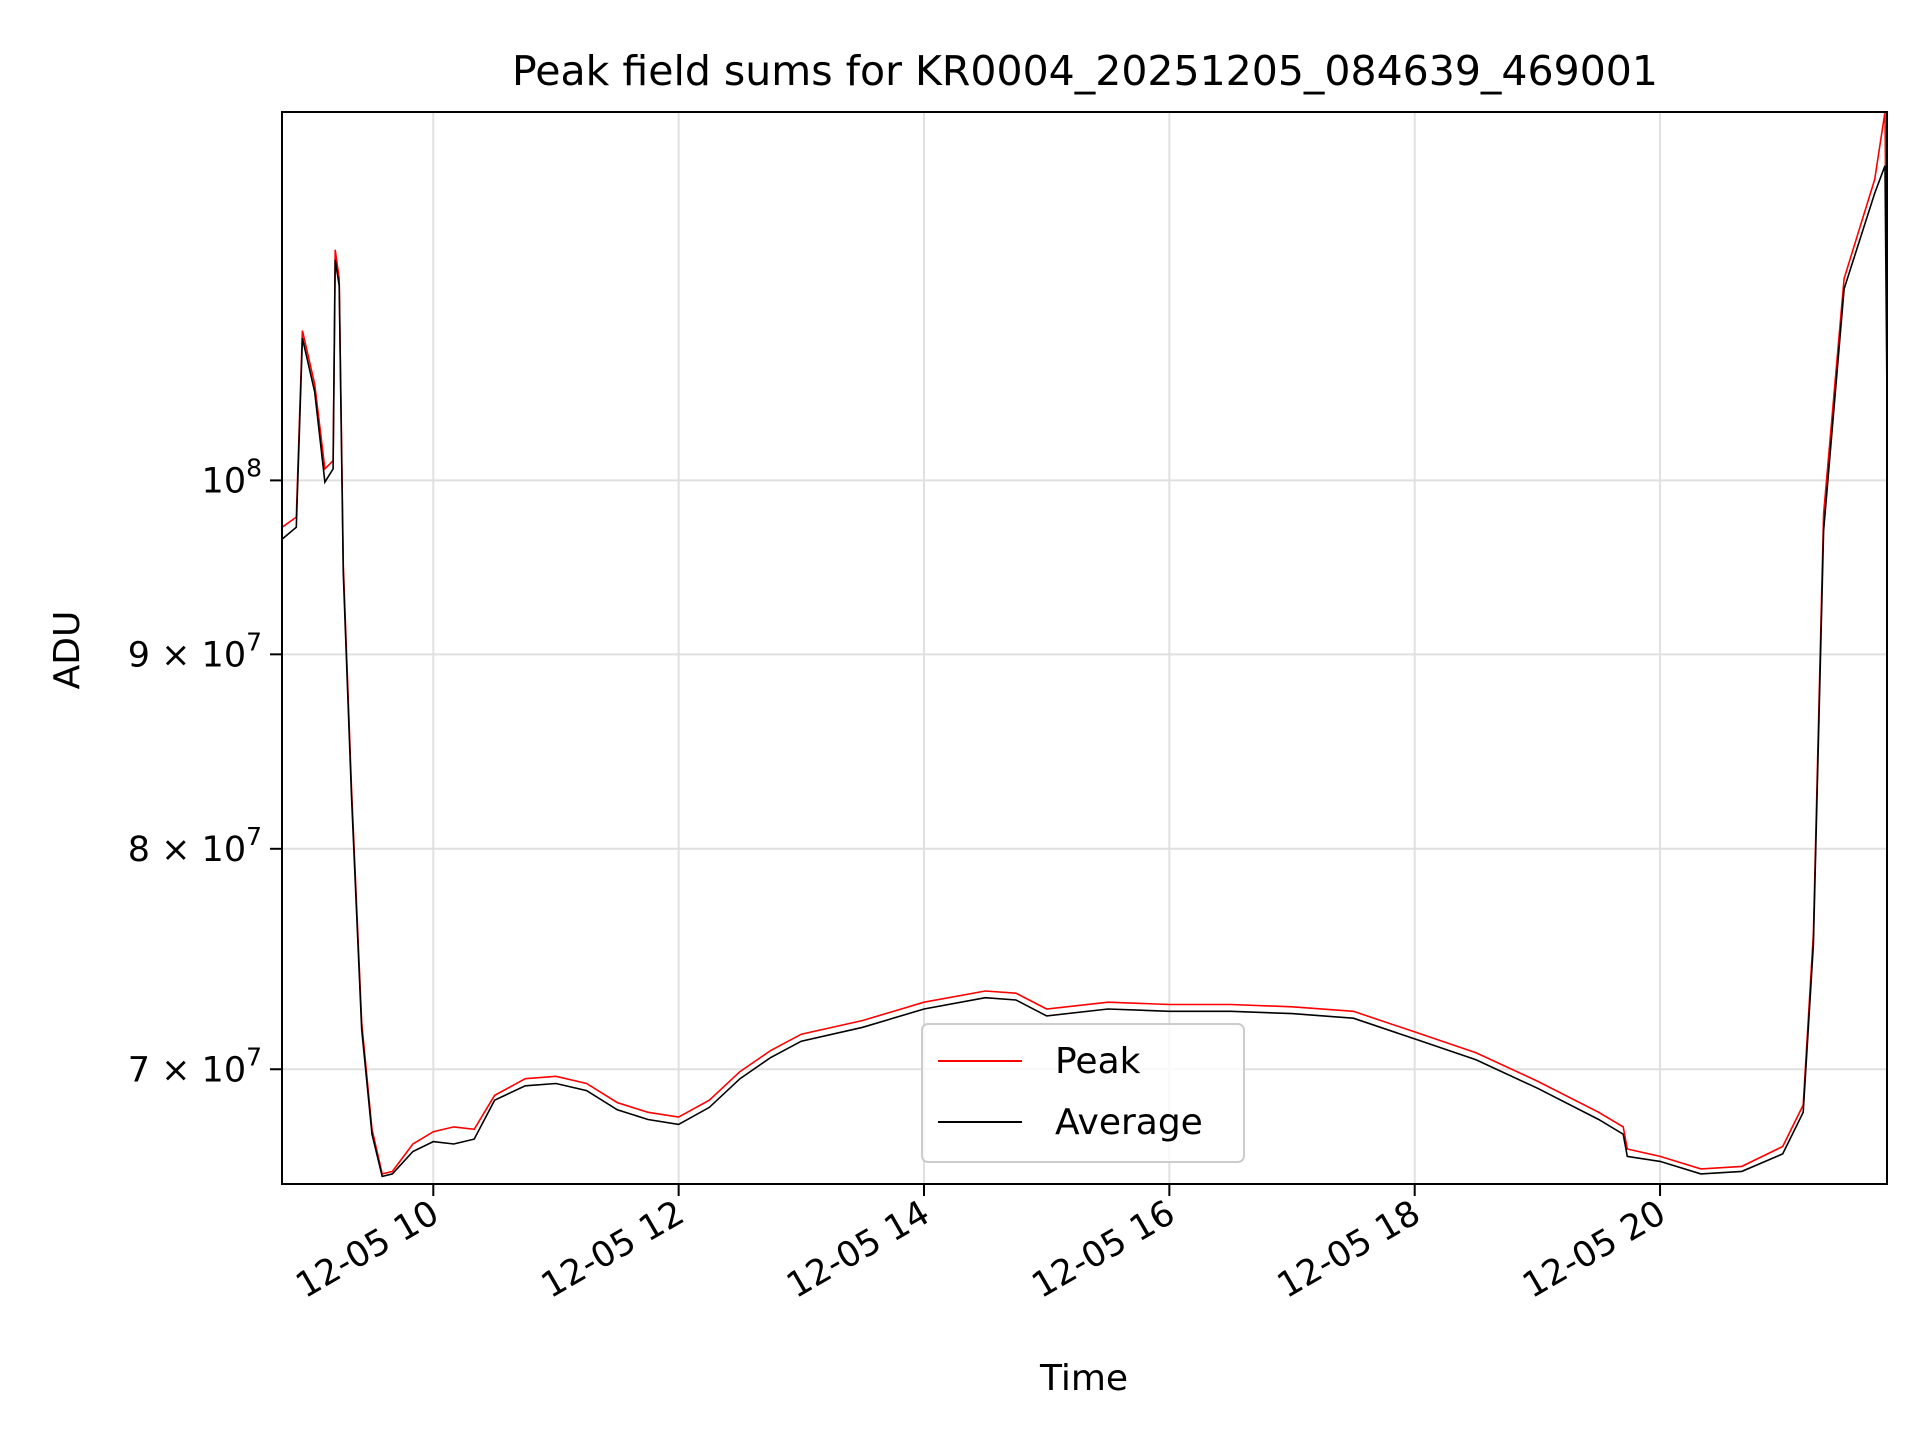 The width and height of the screenshot is (1920, 1440). I want to click on x-tick-label: 12-05 16, so click(1104, 1249).